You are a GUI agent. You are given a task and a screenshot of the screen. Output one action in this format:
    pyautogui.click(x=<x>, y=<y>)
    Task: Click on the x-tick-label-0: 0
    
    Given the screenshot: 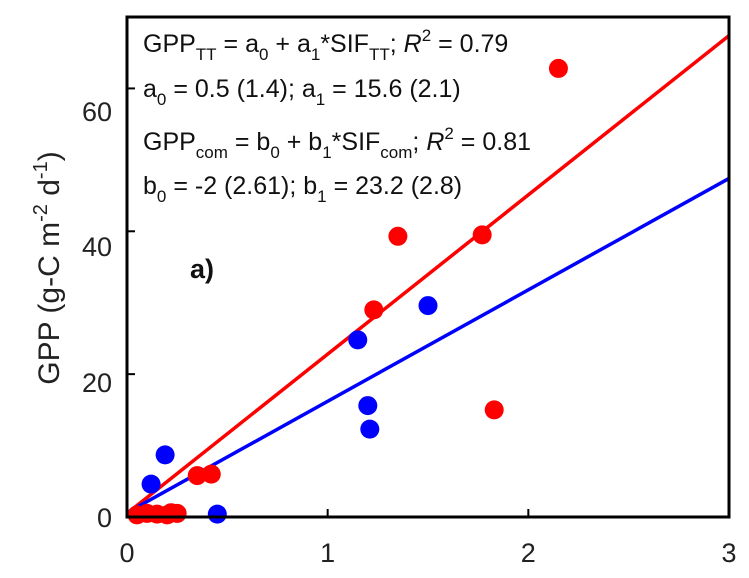 What is the action you would take?
    pyautogui.click(x=126, y=553)
    